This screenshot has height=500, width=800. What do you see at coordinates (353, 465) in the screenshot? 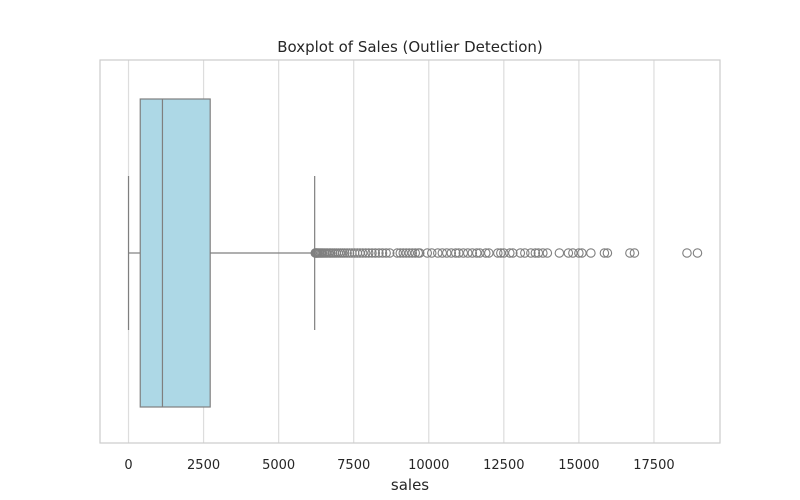
I see `x-tick-label: 7500` at bounding box center [353, 465].